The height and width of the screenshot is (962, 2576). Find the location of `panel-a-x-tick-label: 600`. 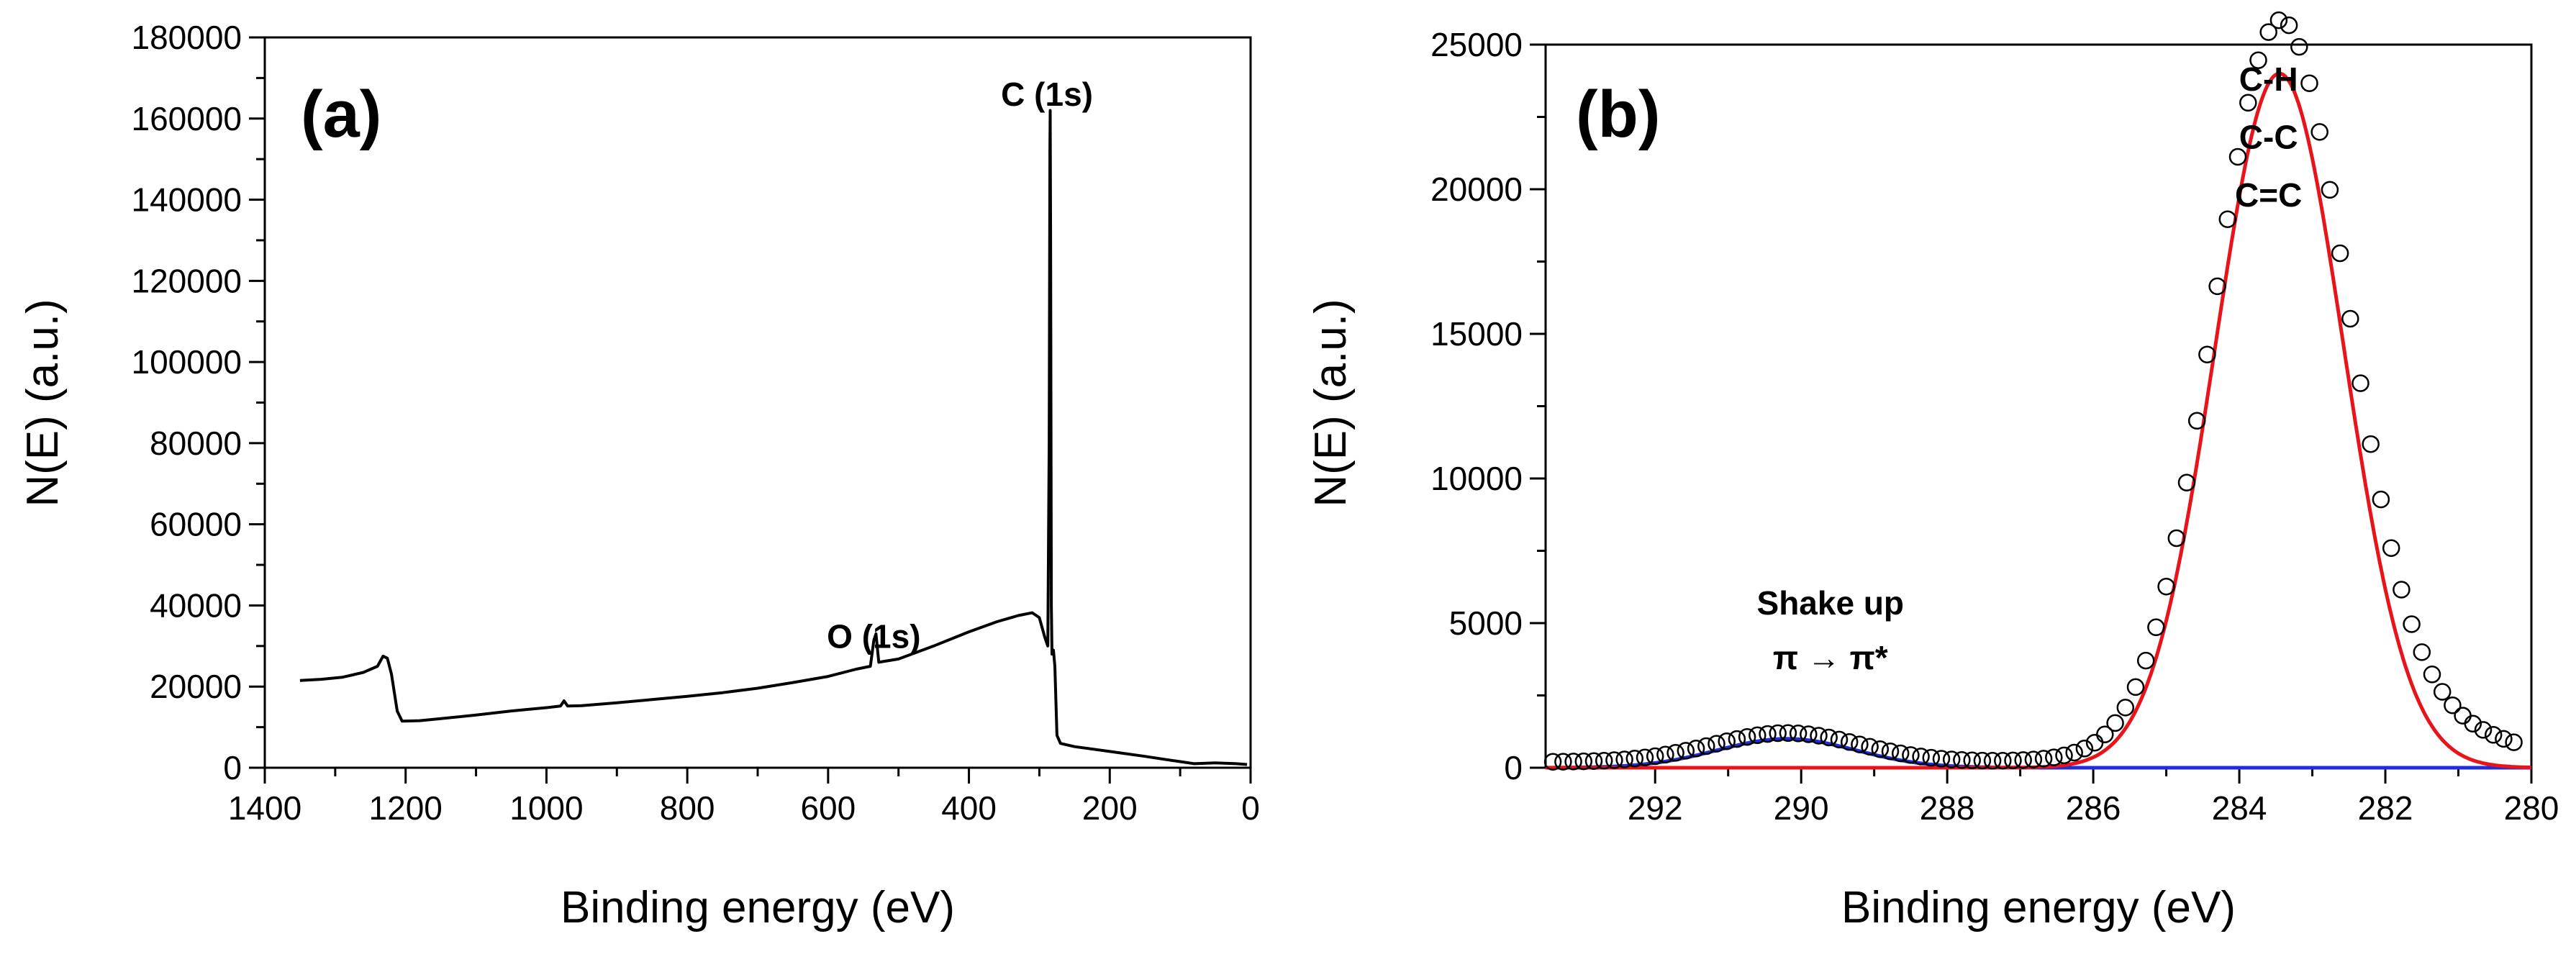

panel-a-x-tick-label: 600 is located at coordinates (828, 808).